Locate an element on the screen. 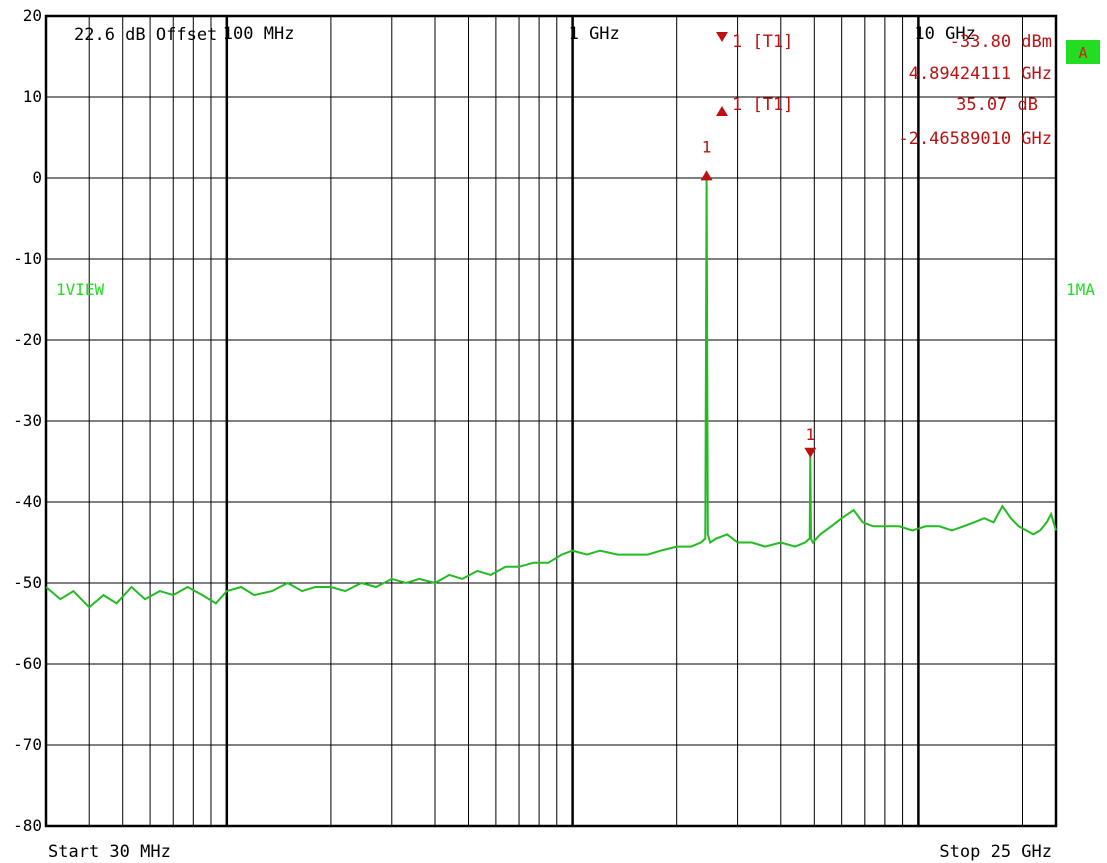 The image size is (1107, 863). y-tick-label: 10 is located at coordinates (32, 96).